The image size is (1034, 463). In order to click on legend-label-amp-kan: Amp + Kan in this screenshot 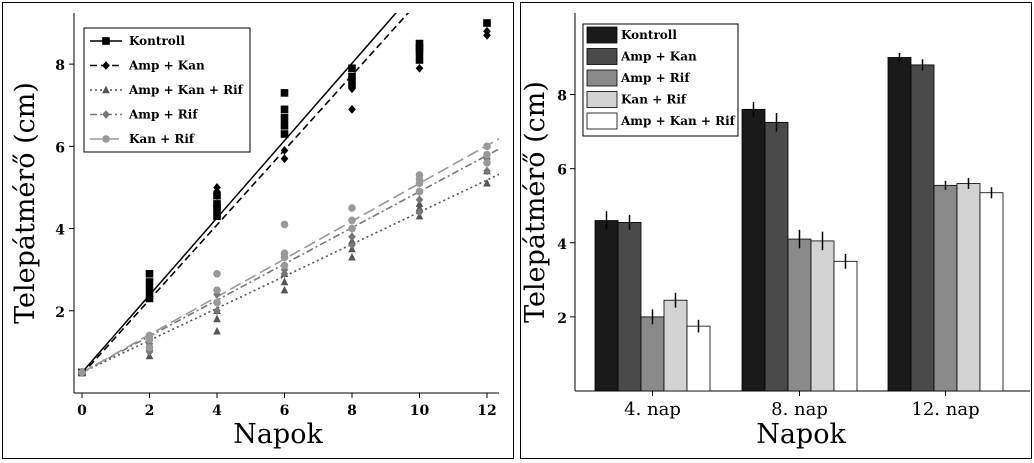, I will do `click(658, 57)`.